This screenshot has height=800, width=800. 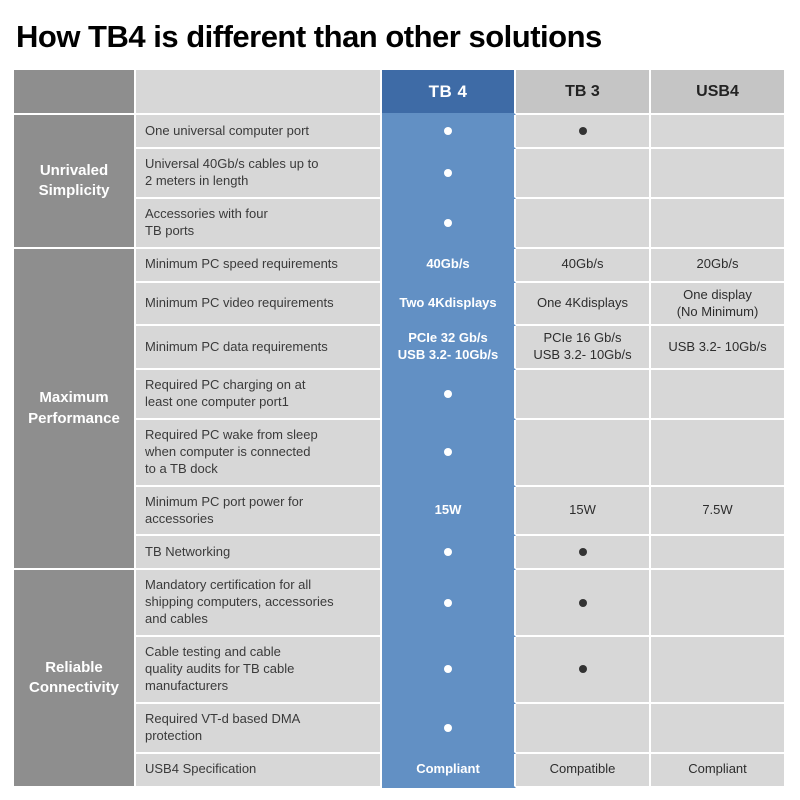 What do you see at coordinates (718, 348) in the screenshot?
I see `usb4-value-cell: USB 3.2- 10Gb/s` at bounding box center [718, 348].